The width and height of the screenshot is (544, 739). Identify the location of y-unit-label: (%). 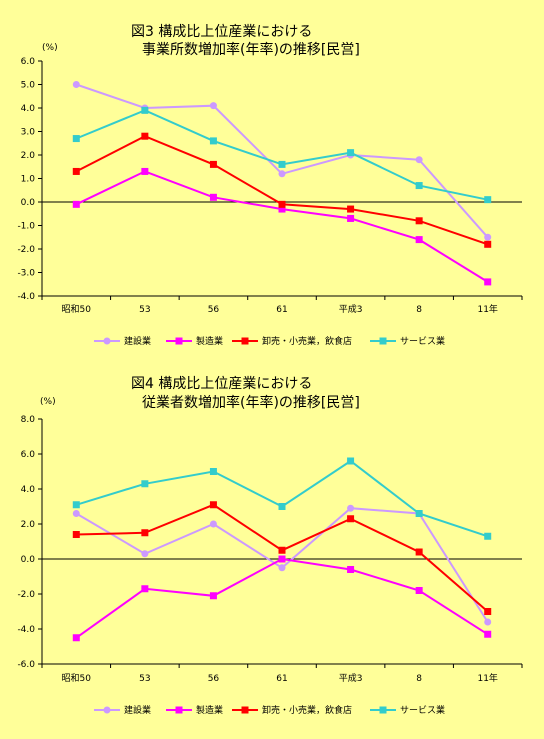
(48, 402).